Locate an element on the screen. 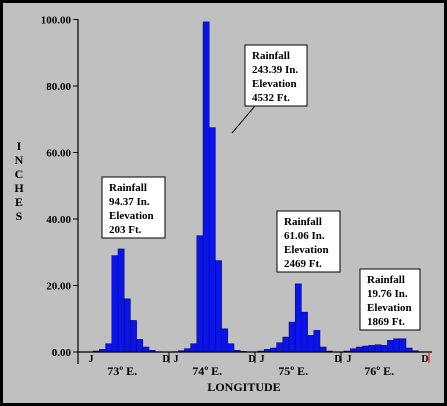 The width and height of the screenshot is (447, 406). annotation-line: 243.39 In. is located at coordinates (275, 70).